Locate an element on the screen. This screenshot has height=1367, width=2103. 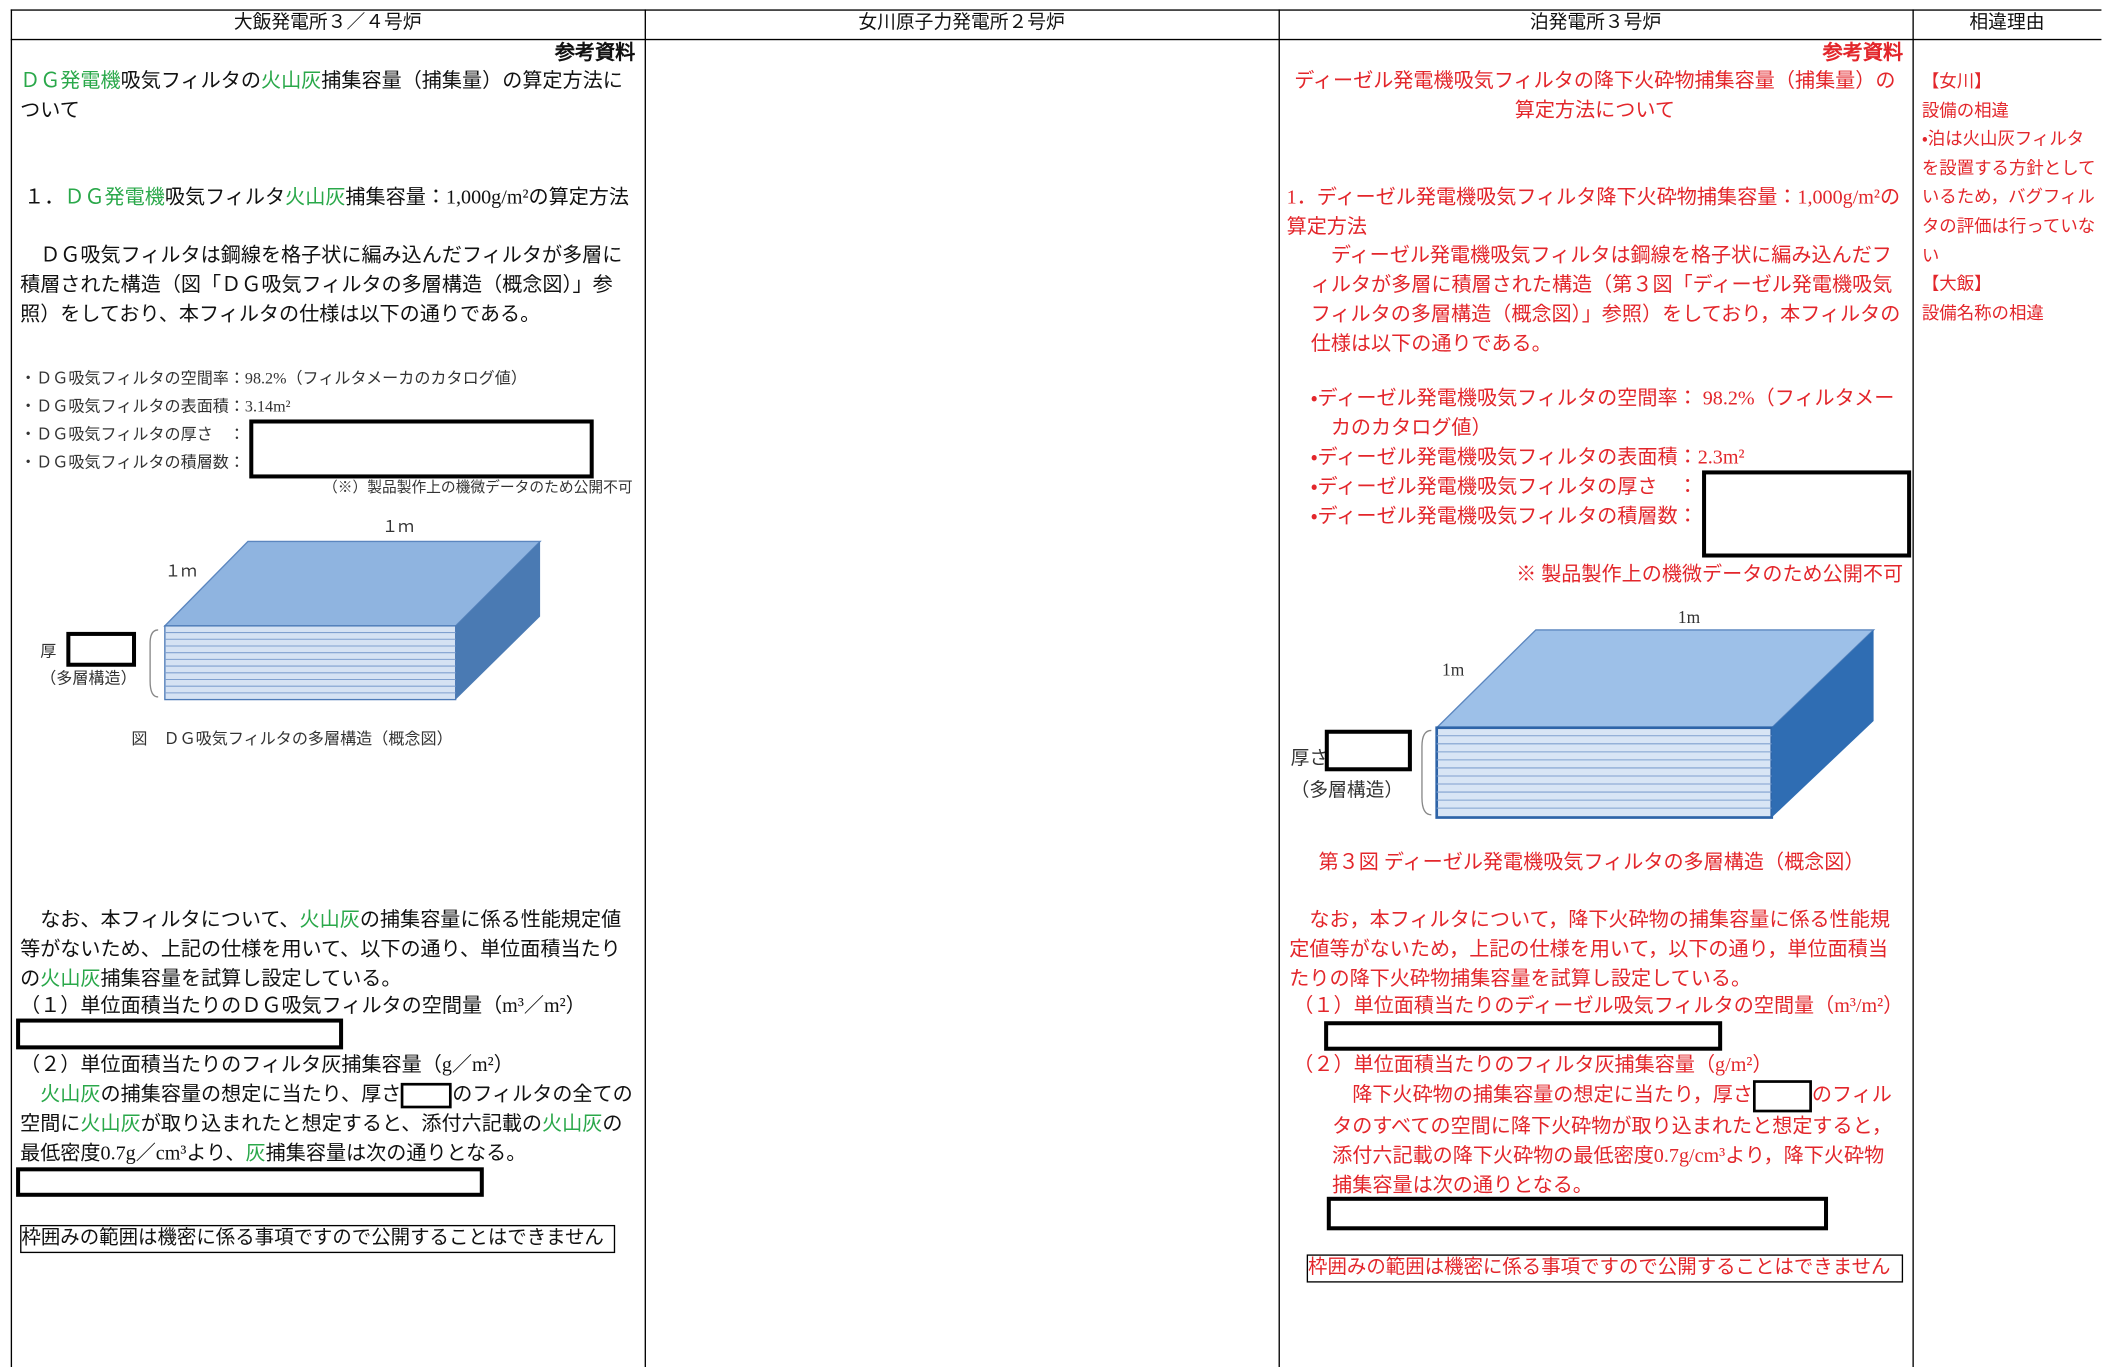
spec-item: ・ＤＧ吸気フィルタの空間率：98.2%（フィルタメーカのカタログ値） is located at coordinates (273, 378).